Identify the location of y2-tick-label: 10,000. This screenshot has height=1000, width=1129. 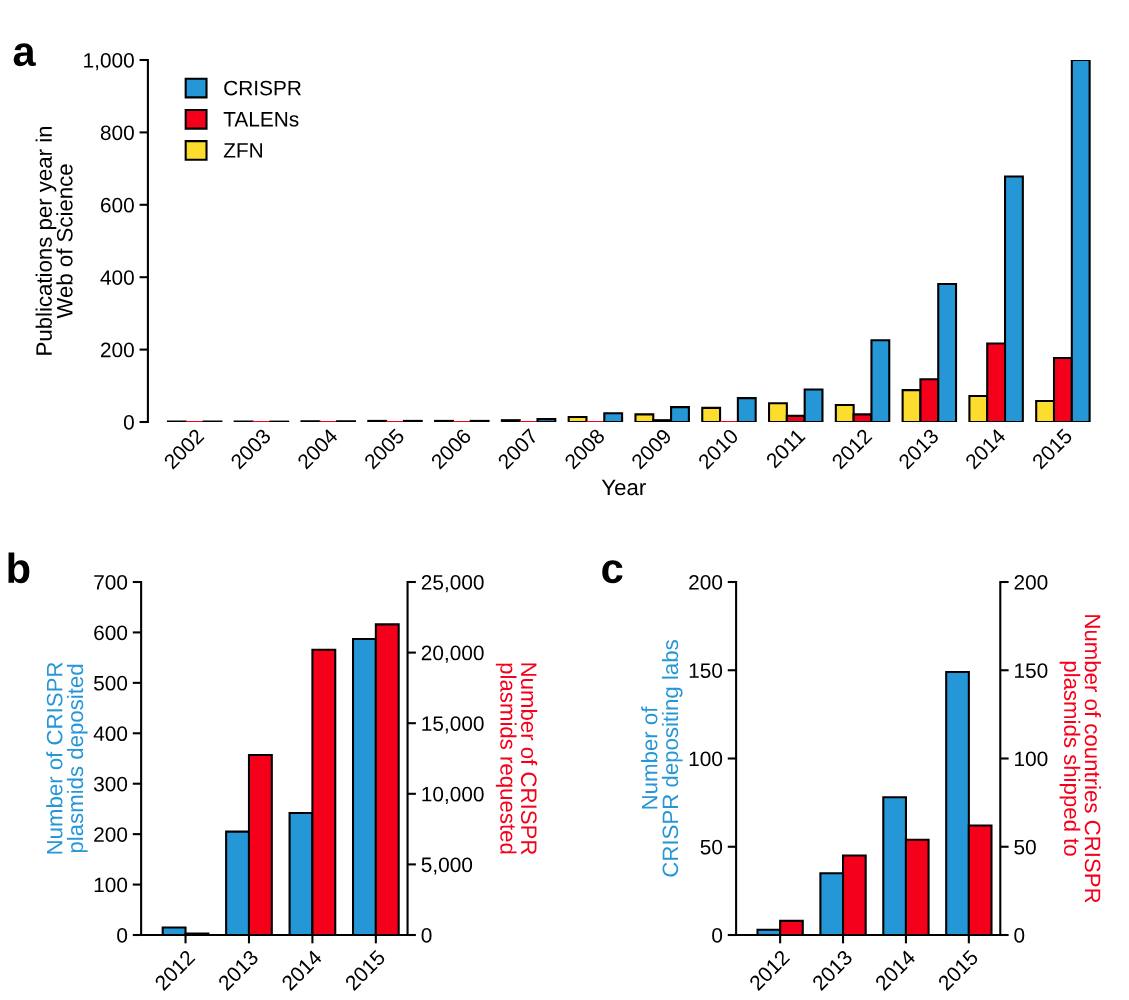
(453, 795).